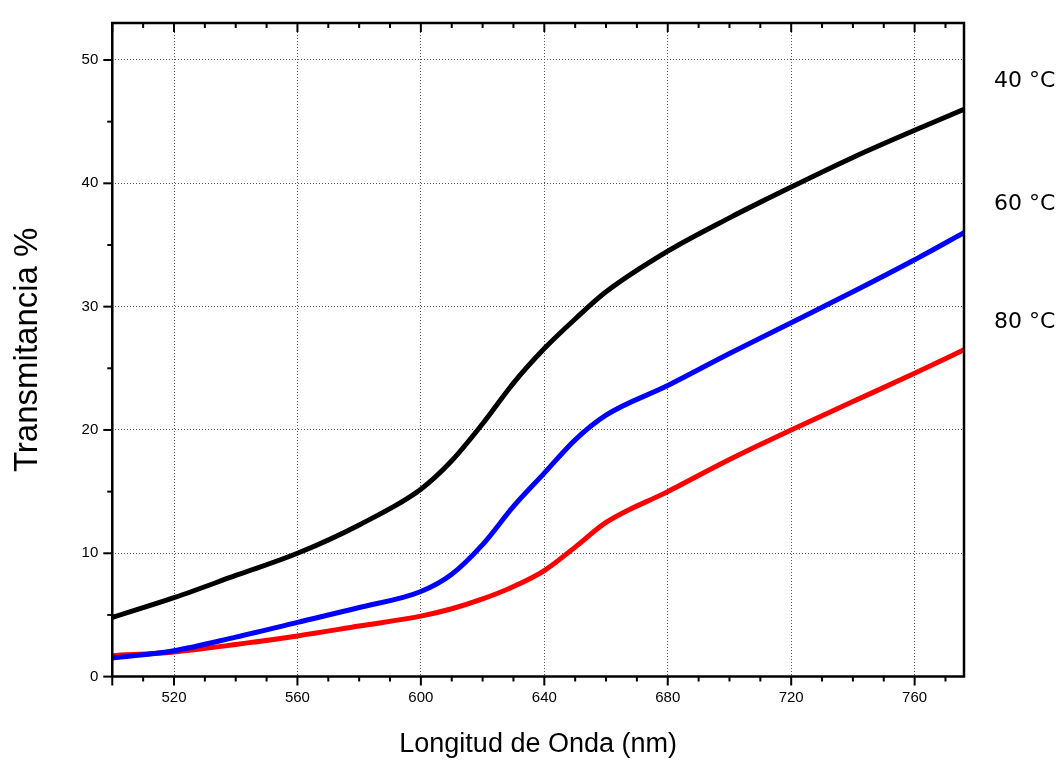 This screenshot has height=769, width=1064. I want to click on x-tick-label: 760, so click(915, 696).